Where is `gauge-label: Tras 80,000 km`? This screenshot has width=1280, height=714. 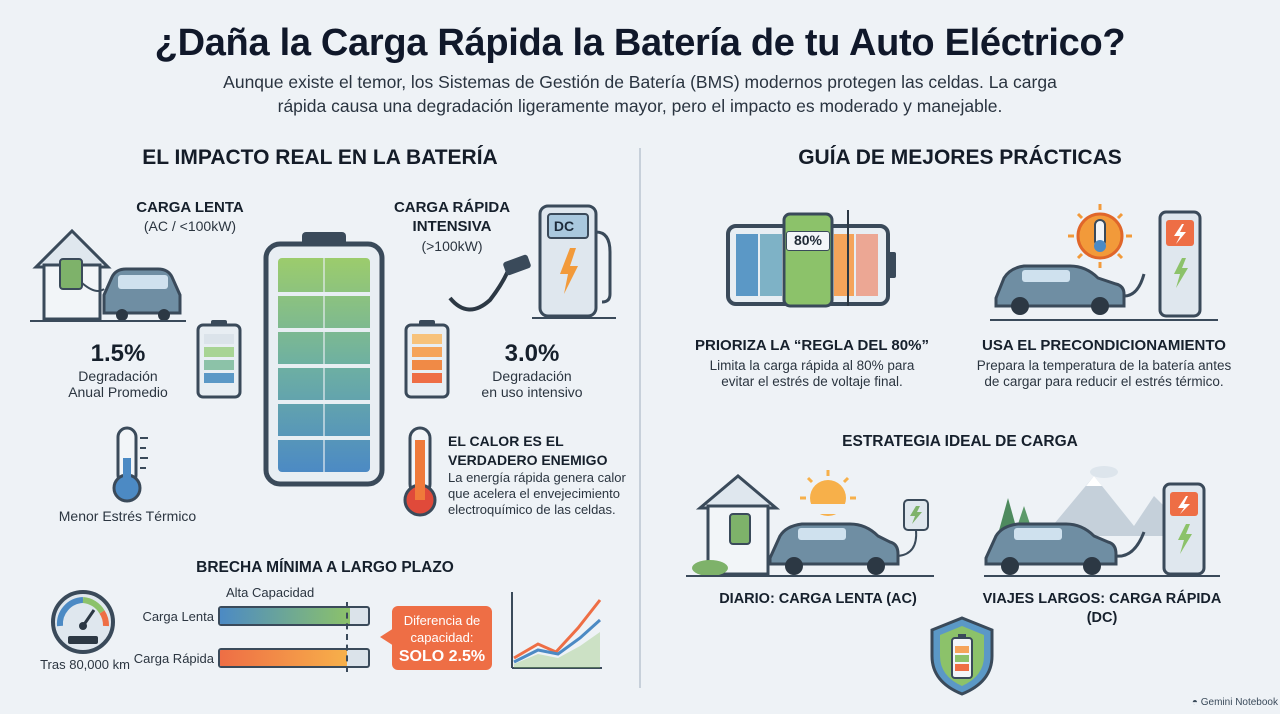 gauge-label: Tras 80,000 km is located at coordinates (85, 664).